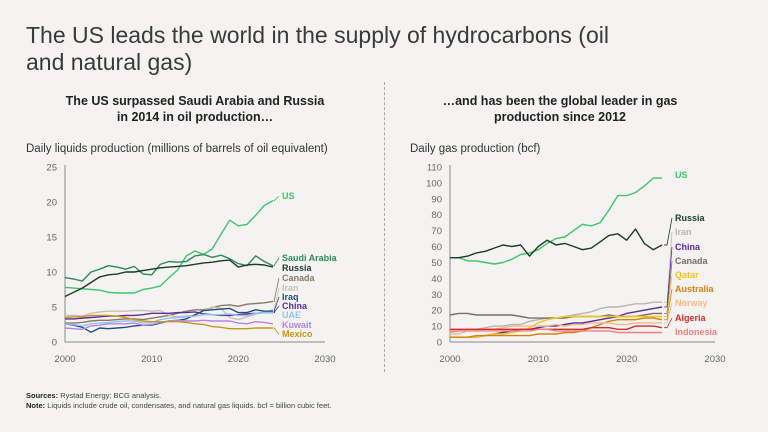 The image size is (768, 432). I want to click on chart-1-y-tick-label: 10, so click(436, 327).